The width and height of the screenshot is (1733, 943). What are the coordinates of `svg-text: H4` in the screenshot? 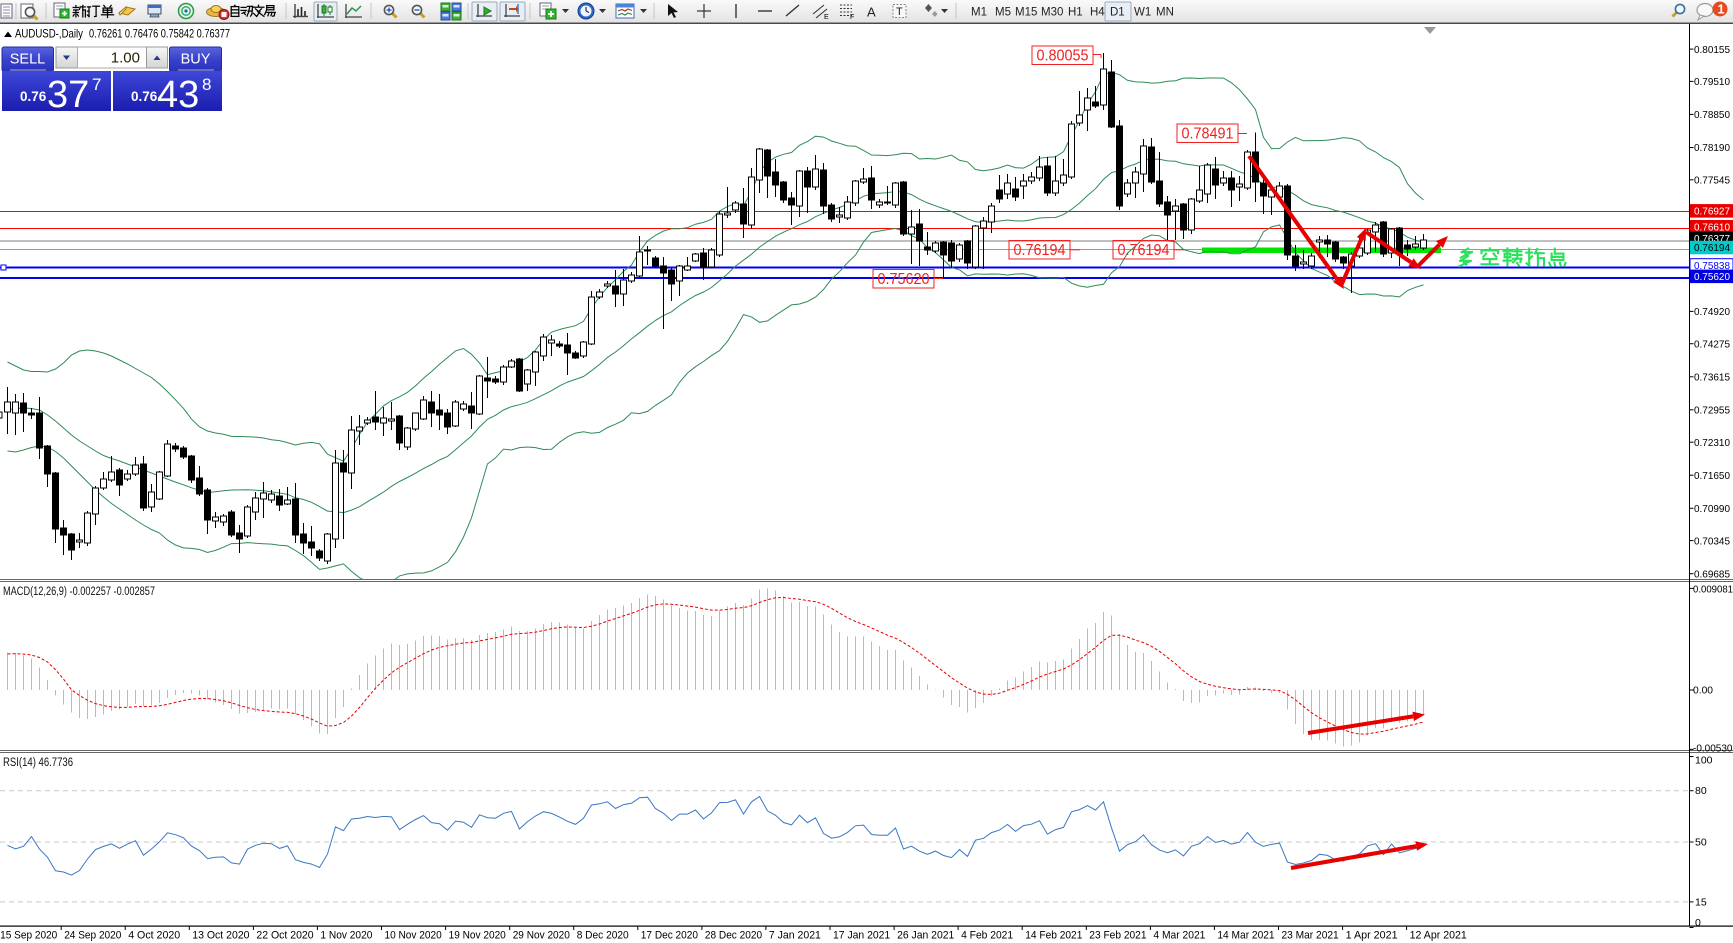 It's located at (1097, 13).